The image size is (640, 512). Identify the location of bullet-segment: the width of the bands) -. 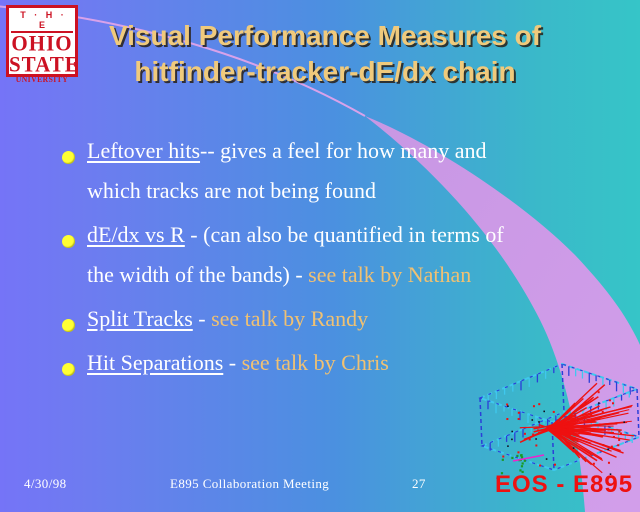
(198, 274).